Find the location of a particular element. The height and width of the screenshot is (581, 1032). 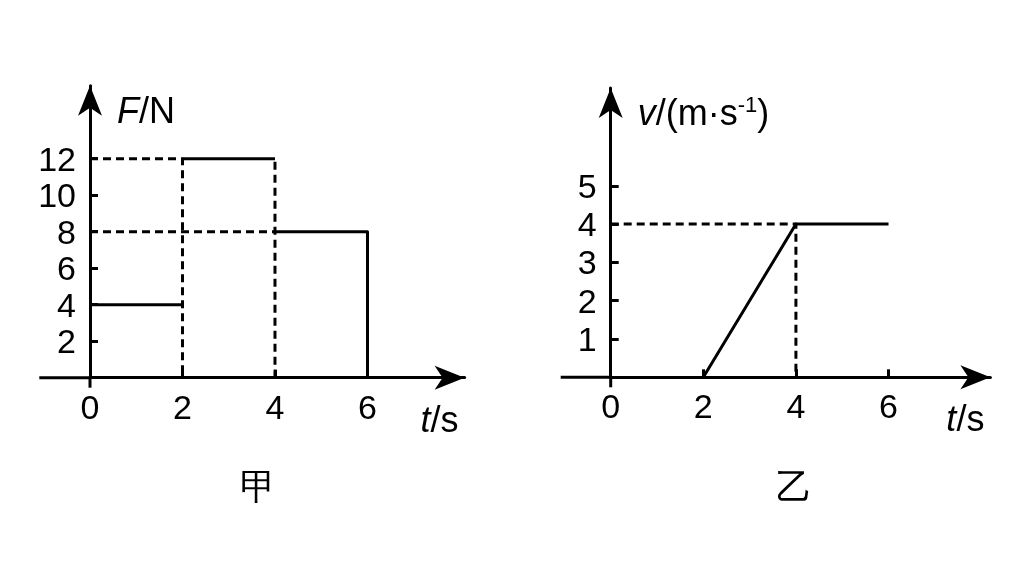

y-tick-label: 1 is located at coordinates (587, 339).